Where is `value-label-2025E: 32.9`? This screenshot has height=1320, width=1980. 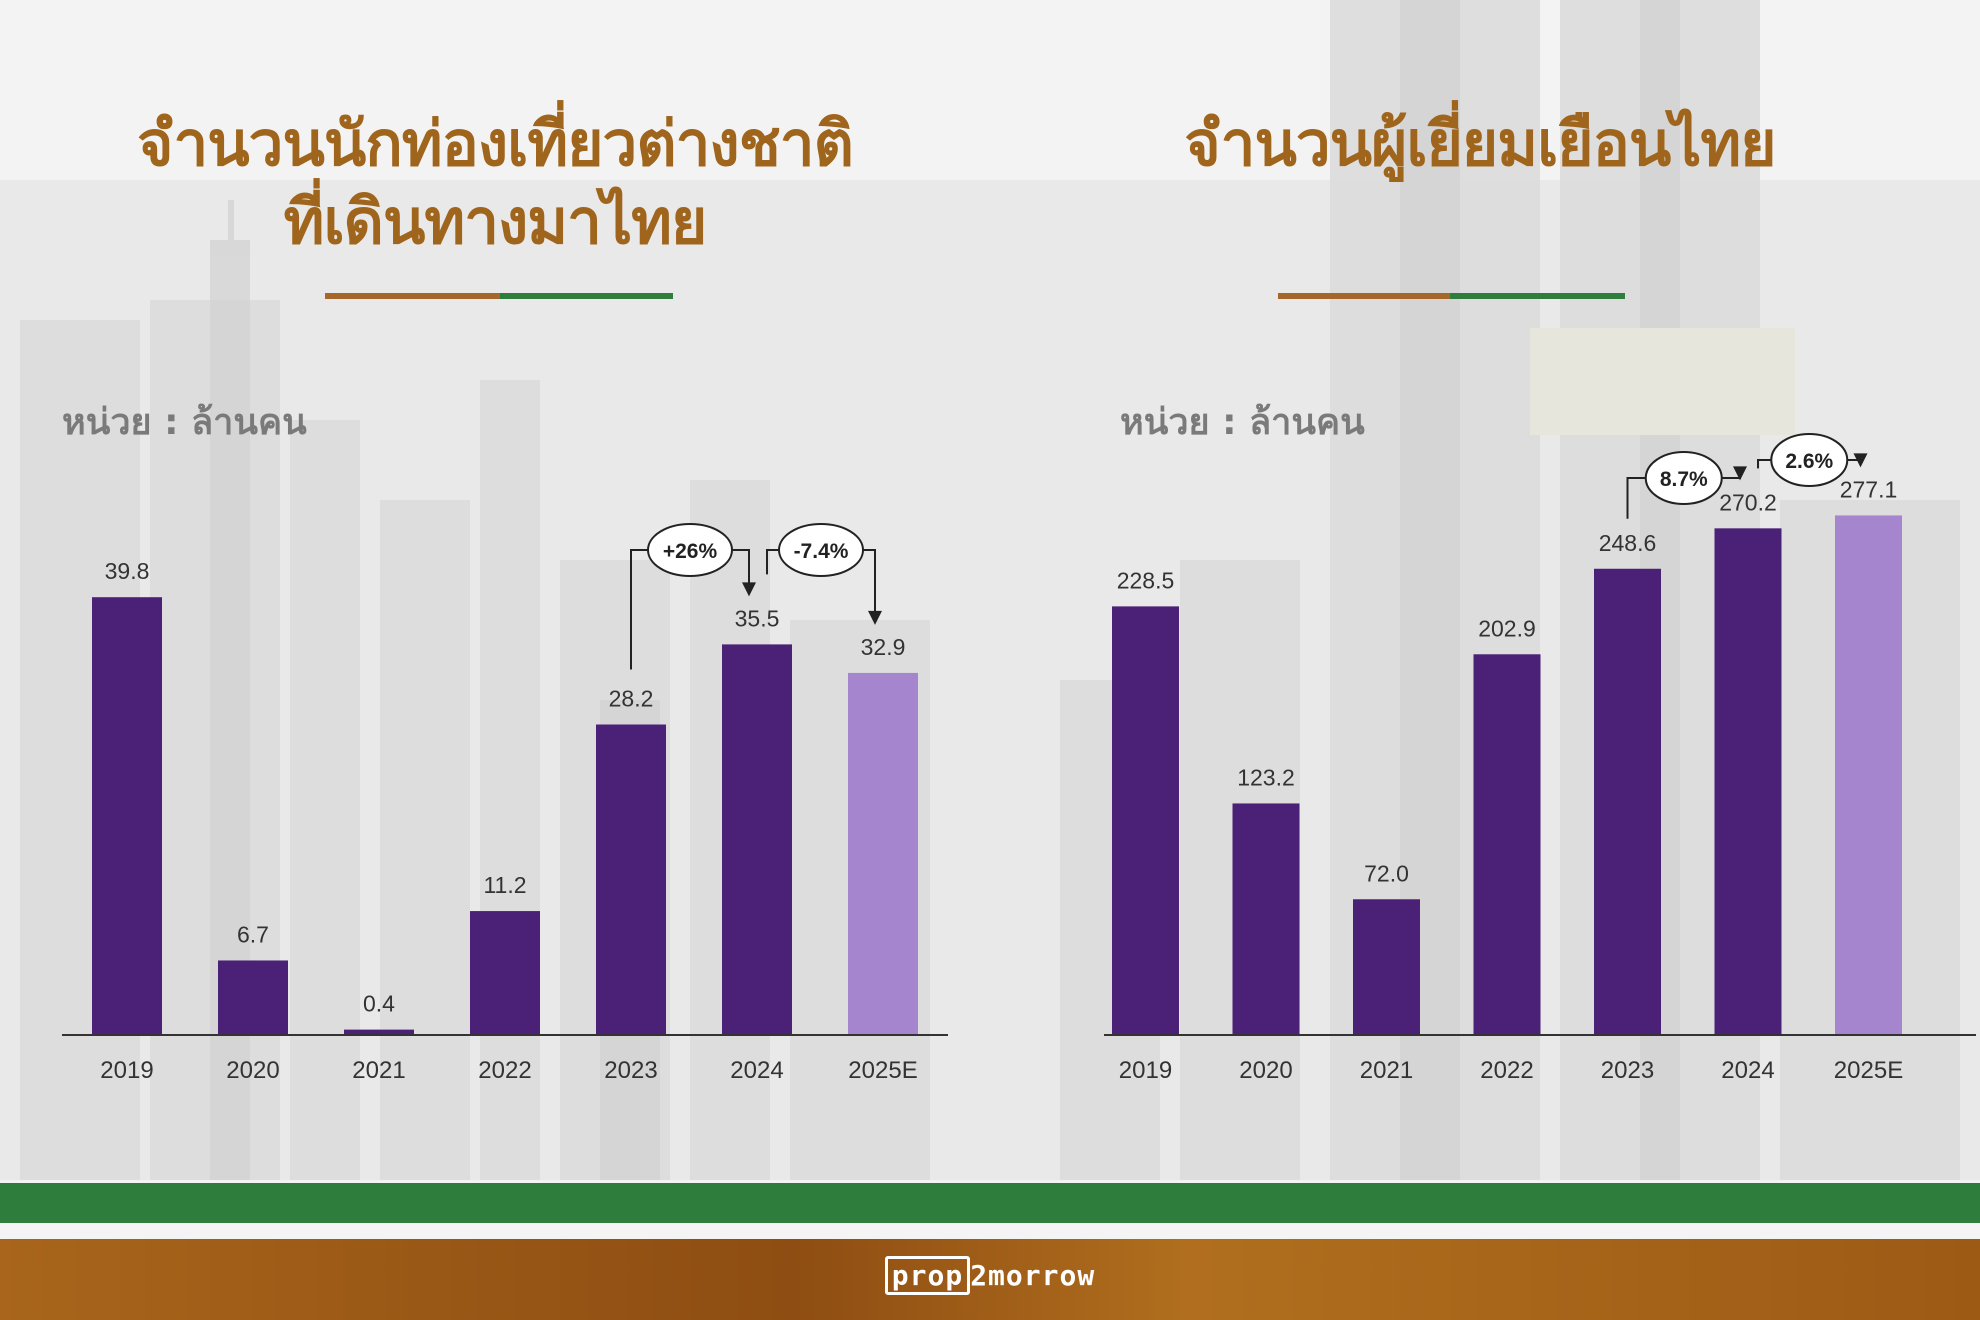
value-label-2025E: 32.9 is located at coordinates (883, 647).